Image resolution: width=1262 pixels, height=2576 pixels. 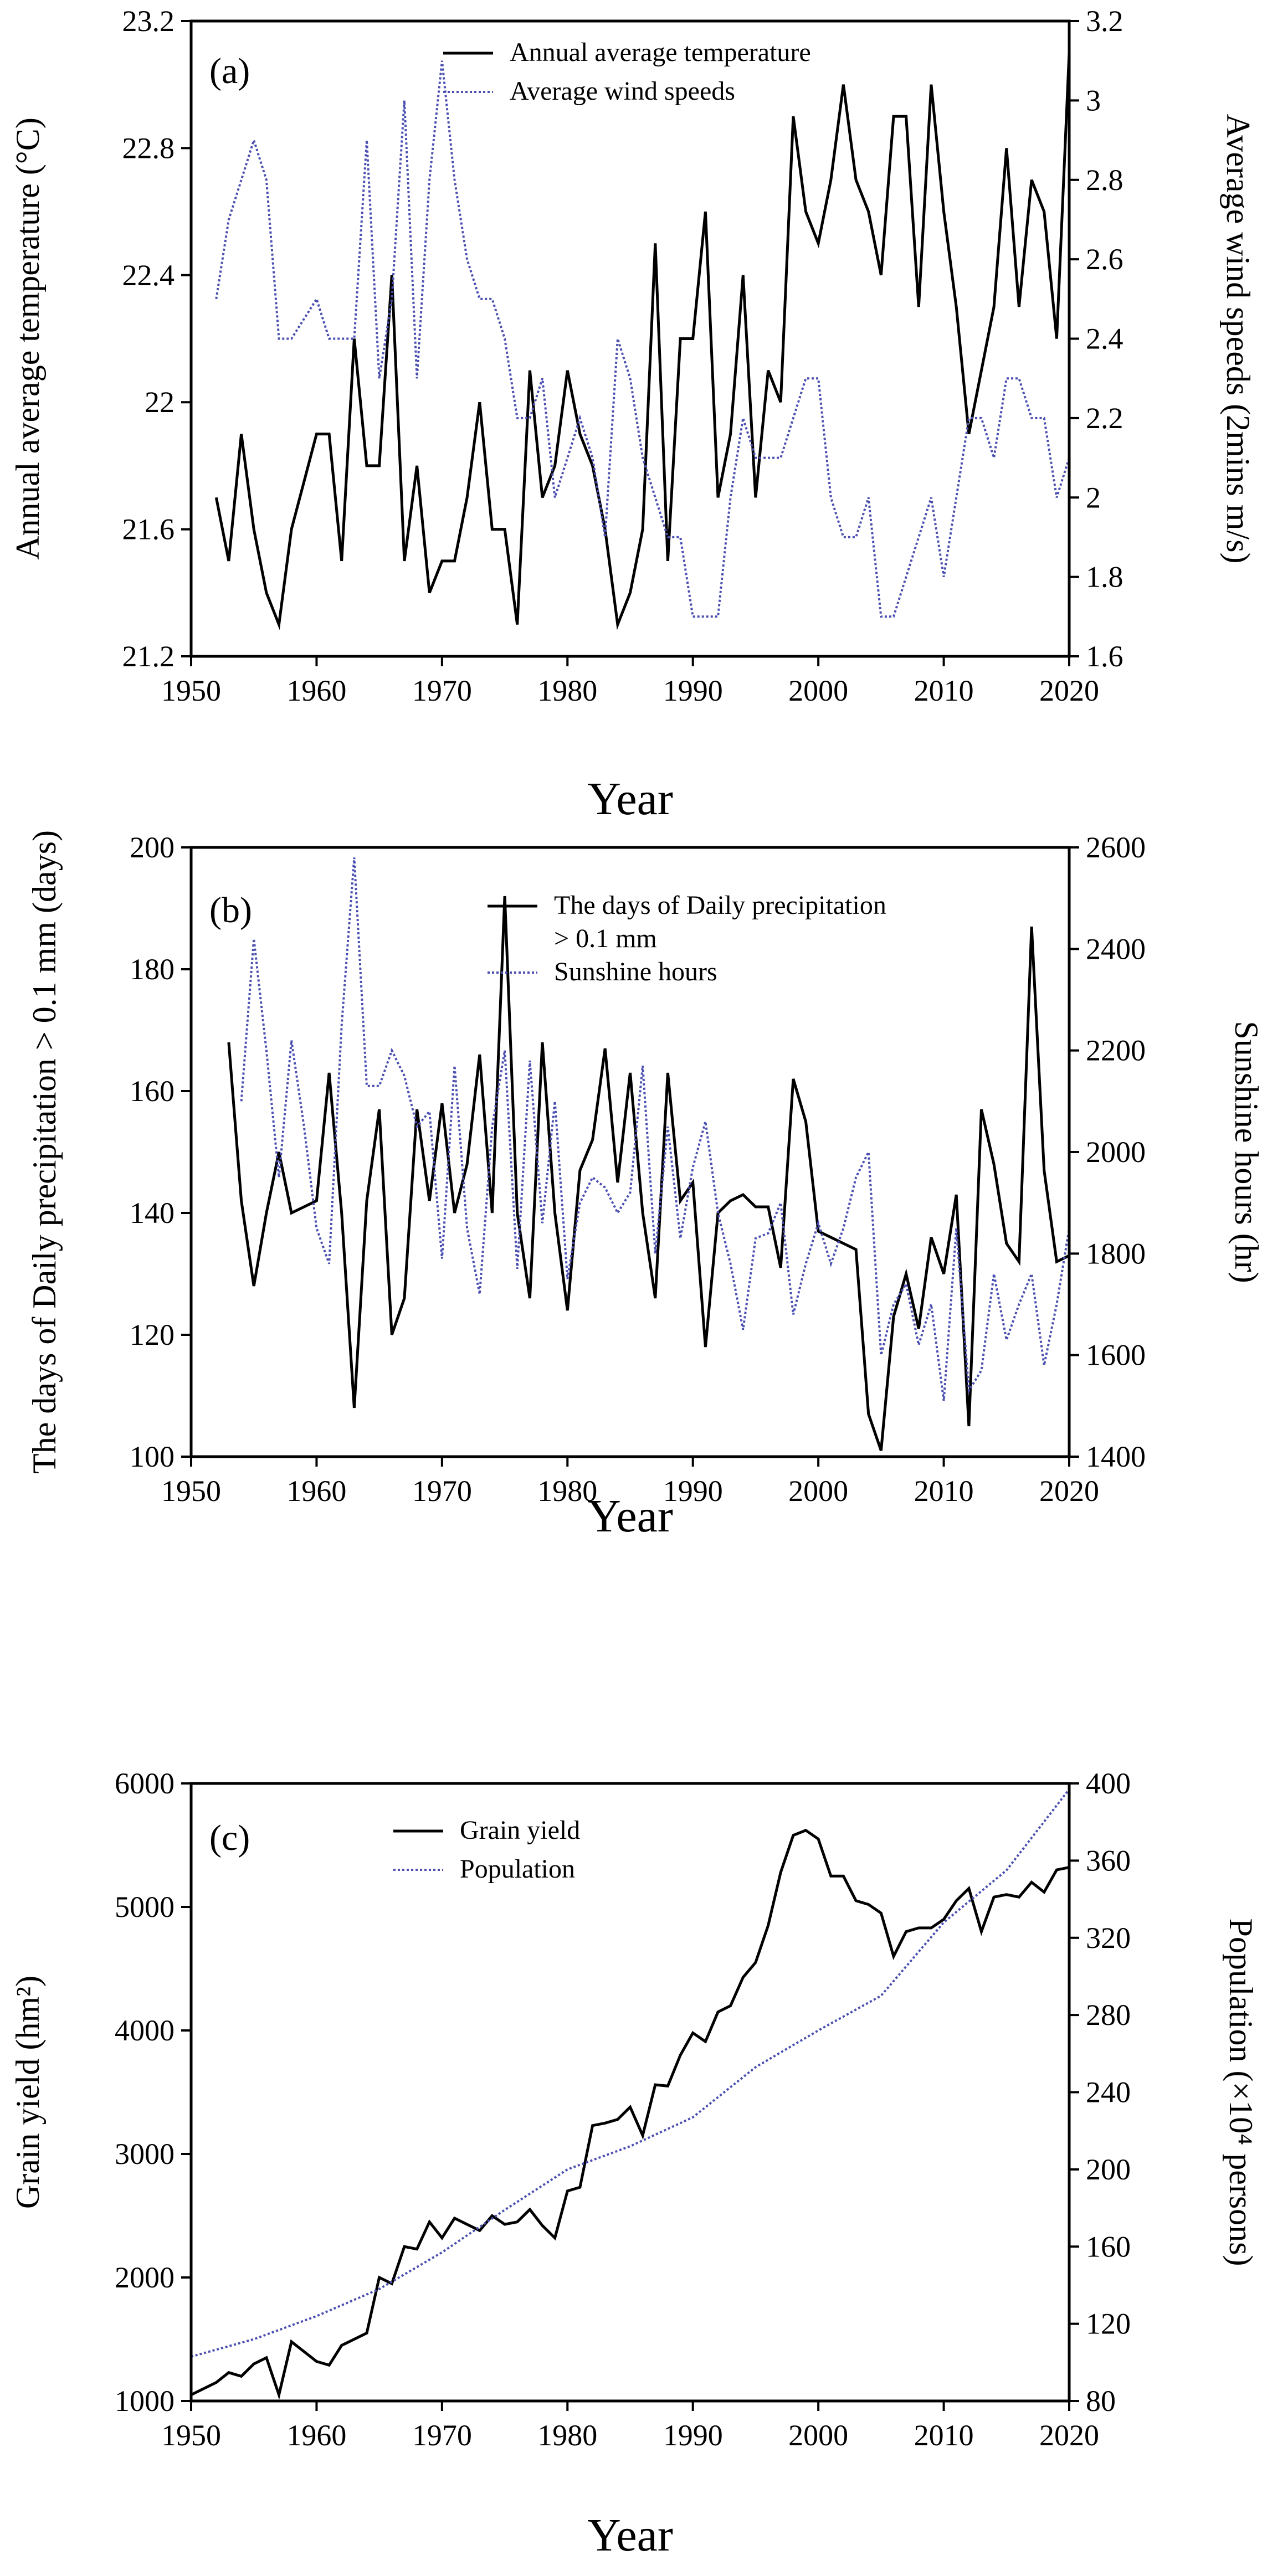 What do you see at coordinates (1093, 100) in the screenshot?
I see `y-right-tick-label: 3` at bounding box center [1093, 100].